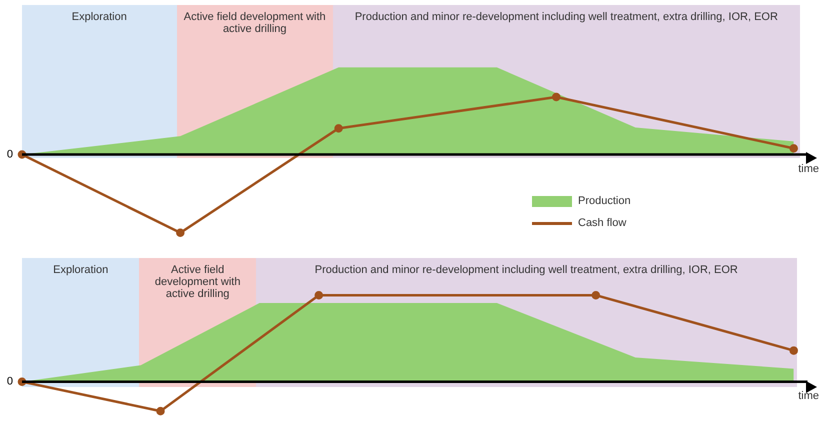 The height and width of the screenshot is (428, 820). What do you see at coordinates (602, 223) in the screenshot?
I see `legend-label: Cash flow` at bounding box center [602, 223].